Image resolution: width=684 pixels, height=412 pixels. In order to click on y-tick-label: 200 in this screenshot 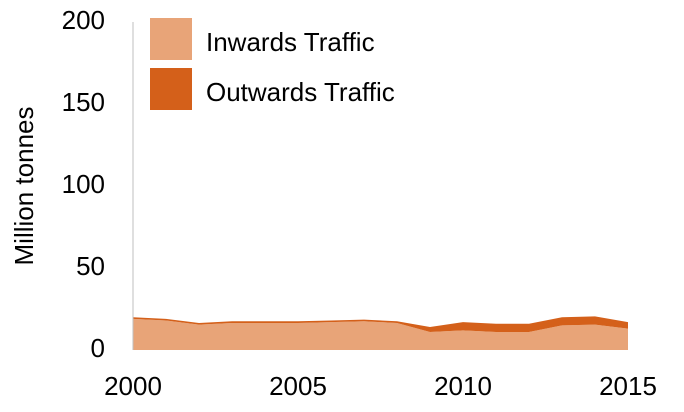, I will do `click(83, 20)`.